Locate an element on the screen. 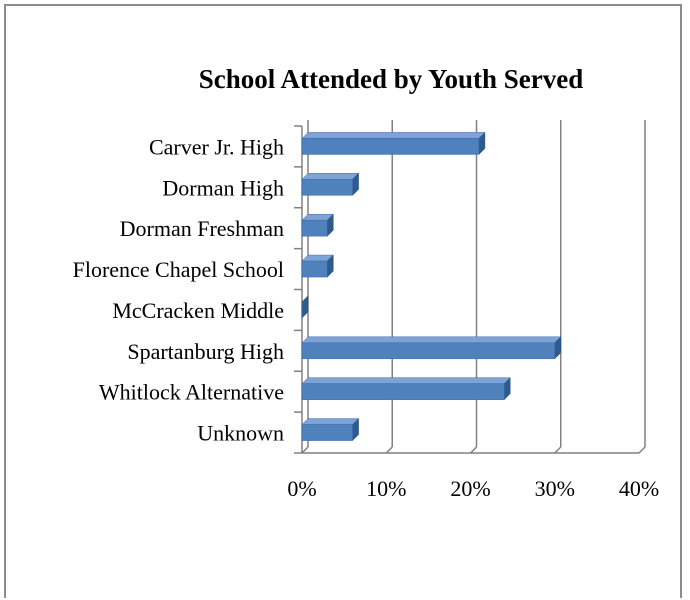 This screenshot has width=690, height=600. tick-label: 40% is located at coordinates (639, 488).